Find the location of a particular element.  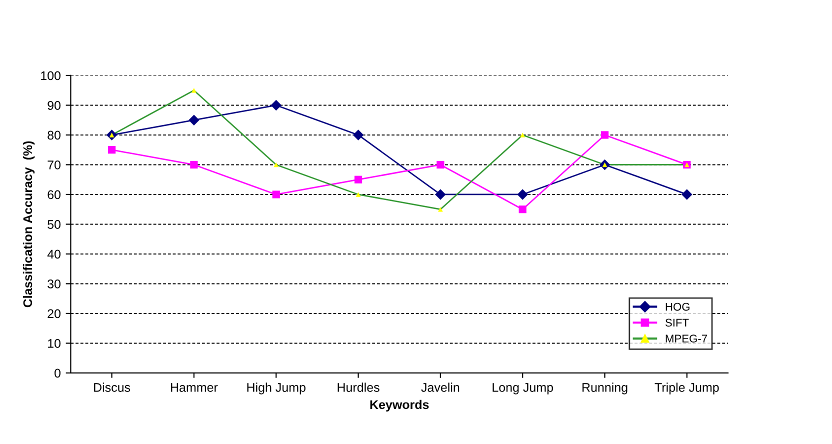

legend-label: SIFT is located at coordinates (677, 322).